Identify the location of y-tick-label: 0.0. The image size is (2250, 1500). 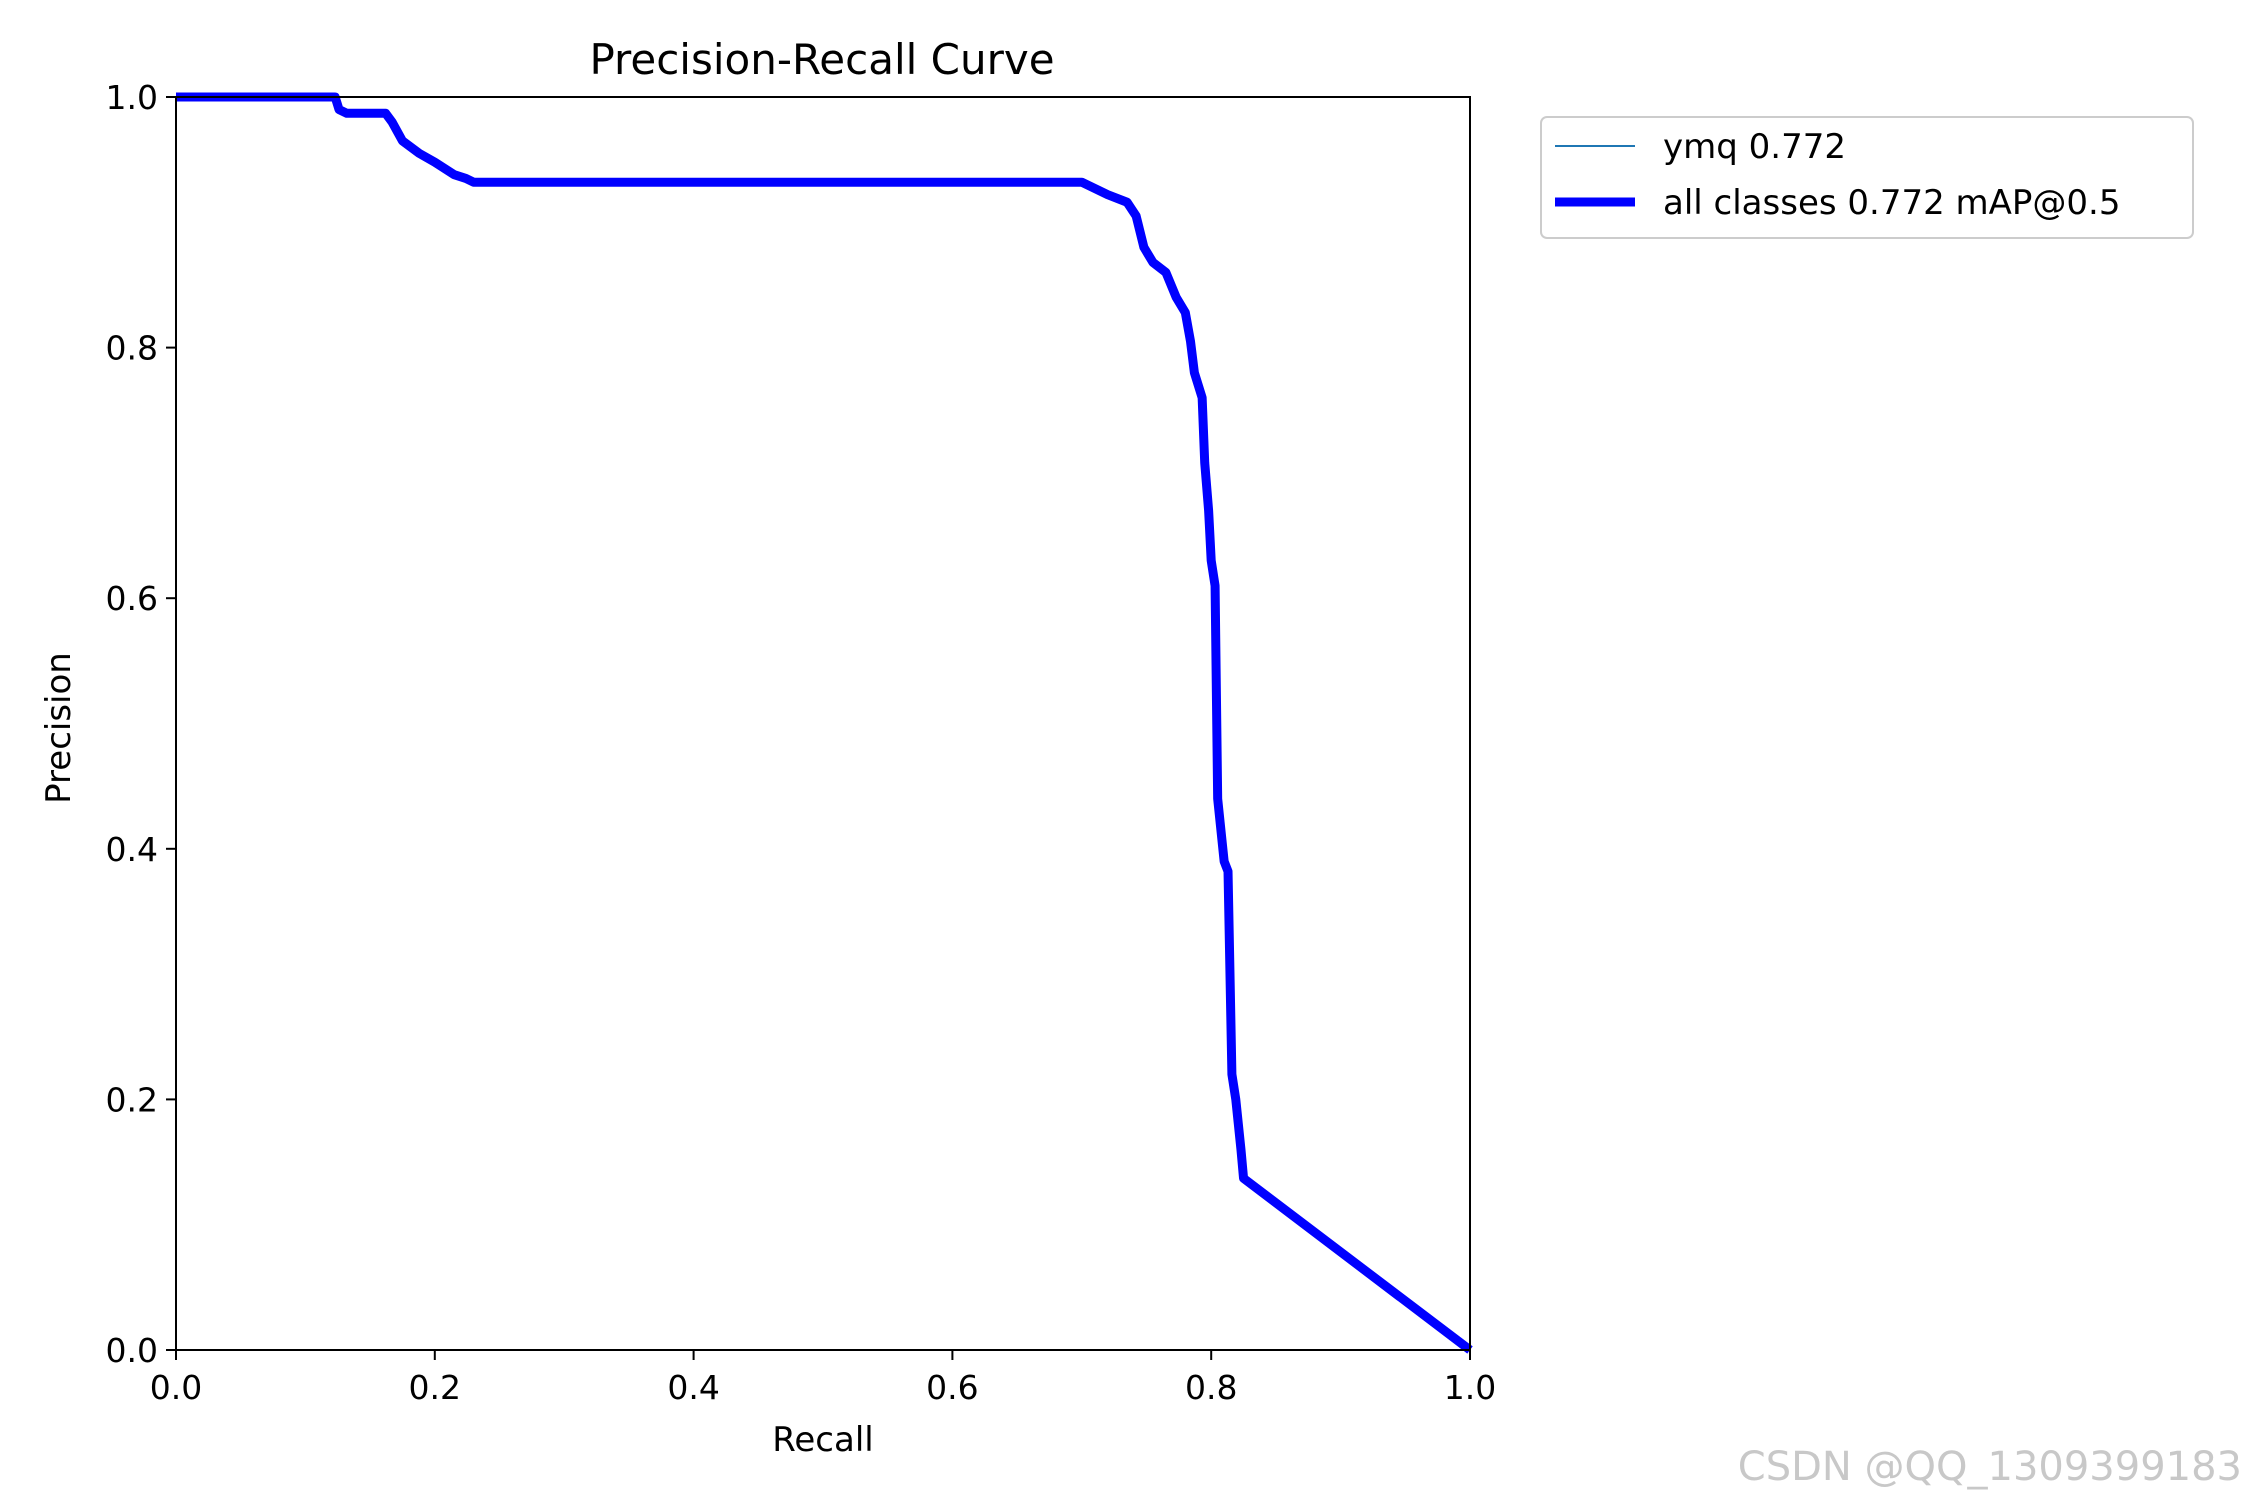
(132, 1350).